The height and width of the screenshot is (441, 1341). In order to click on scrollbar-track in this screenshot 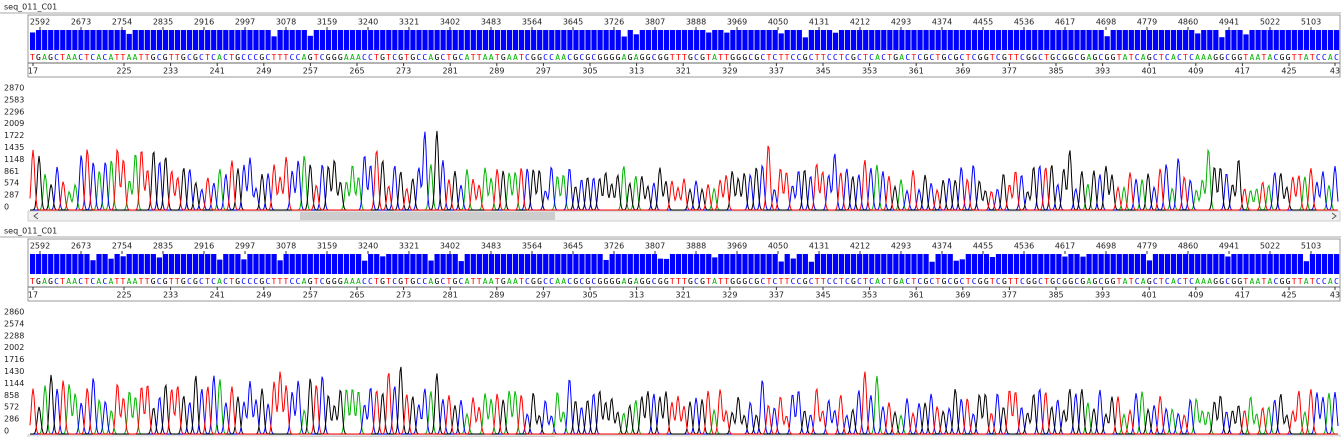, I will do `click(684, 216)`.